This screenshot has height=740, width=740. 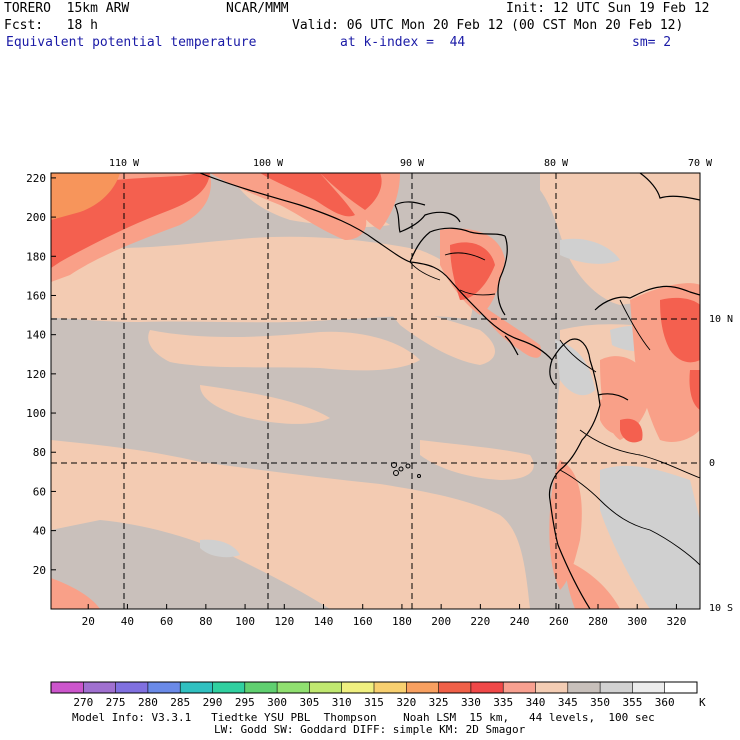 I want to click on lon-label: 90 W, so click(x=412, y=163).